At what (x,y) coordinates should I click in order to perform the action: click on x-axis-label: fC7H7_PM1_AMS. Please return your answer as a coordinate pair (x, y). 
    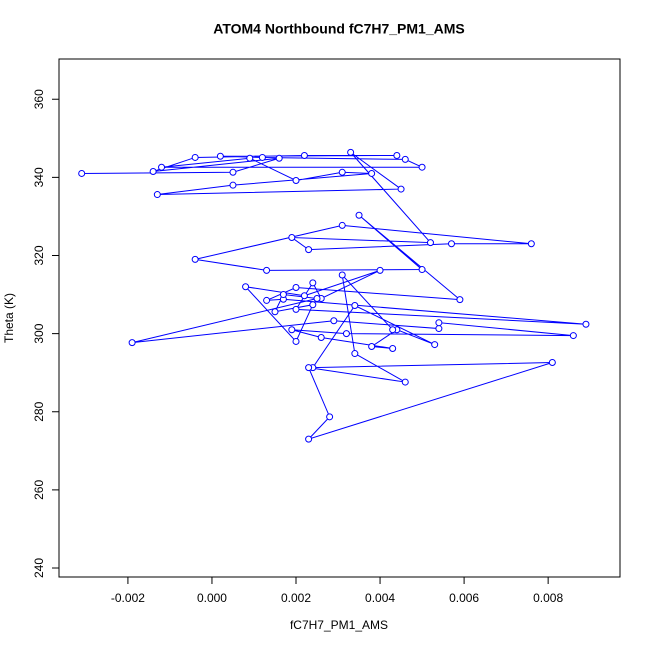
    Looking at the image, I should click on (339, 625).